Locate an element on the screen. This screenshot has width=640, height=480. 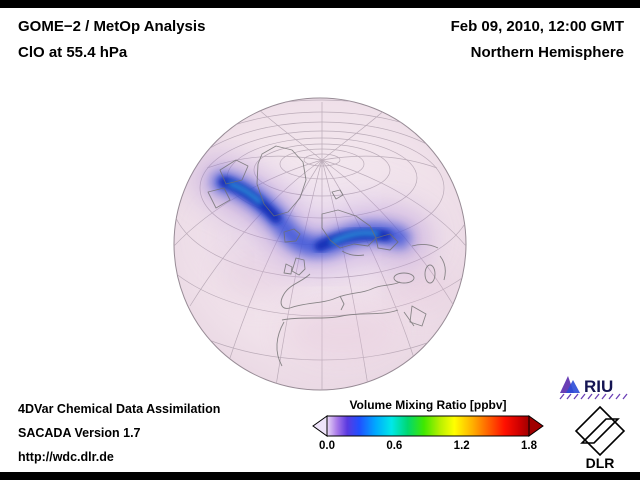
date-label: Feb 09, 2010, 12:00 GMT is located at coordinates (537, 26).